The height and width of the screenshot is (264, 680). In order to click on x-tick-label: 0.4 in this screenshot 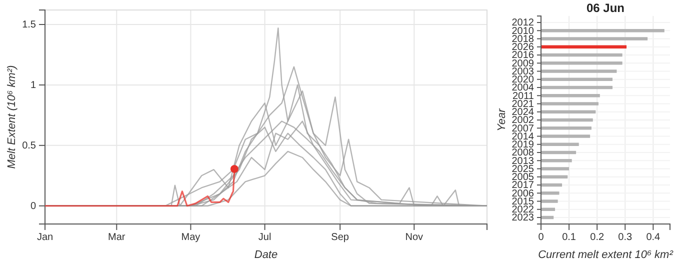, I will do `click(653, 238)`.